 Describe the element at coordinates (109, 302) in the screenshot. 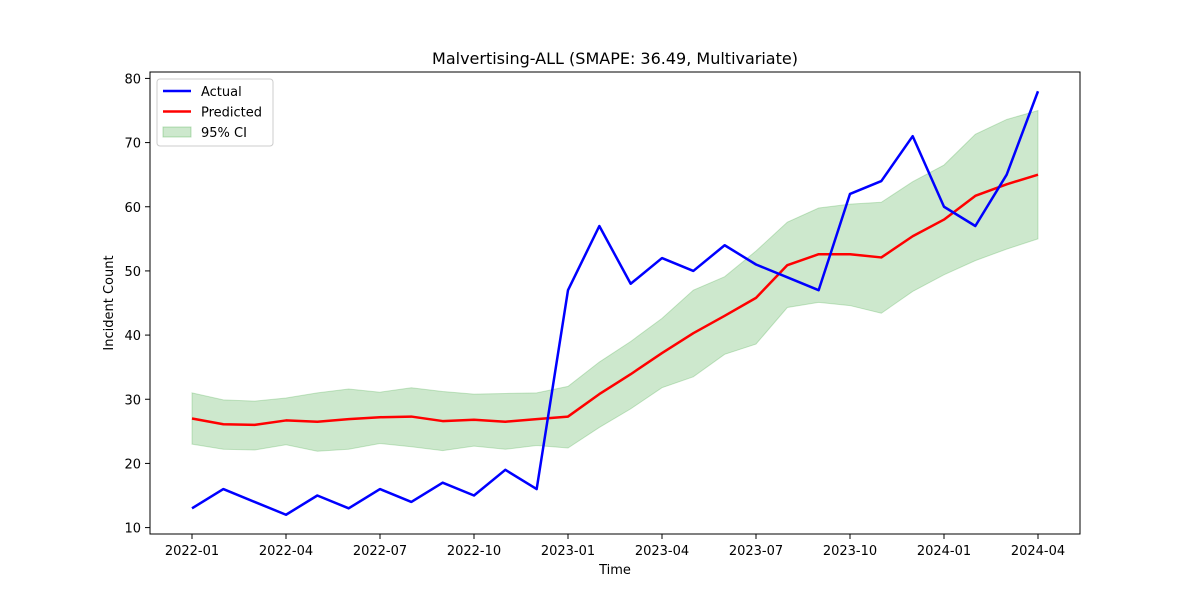

I see `y-axis-title: Incident Count` at that location.